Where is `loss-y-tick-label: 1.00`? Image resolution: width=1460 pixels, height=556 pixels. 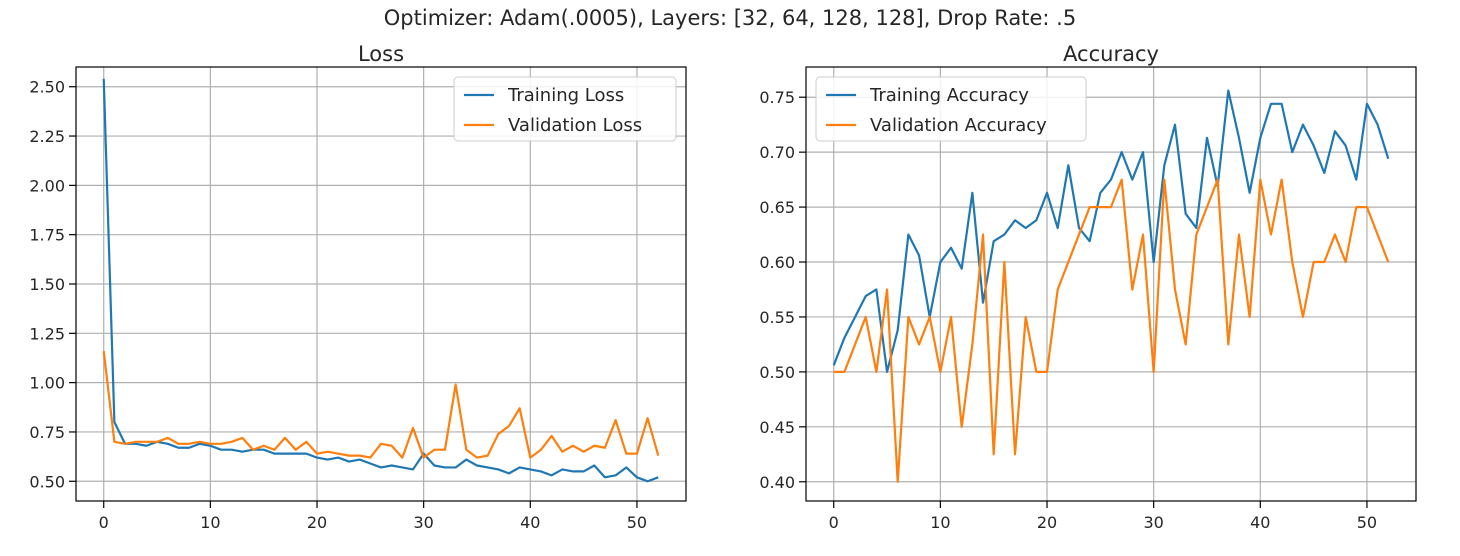 loss-y-tick-label: 1.00 is located at coordinates (47, 383).